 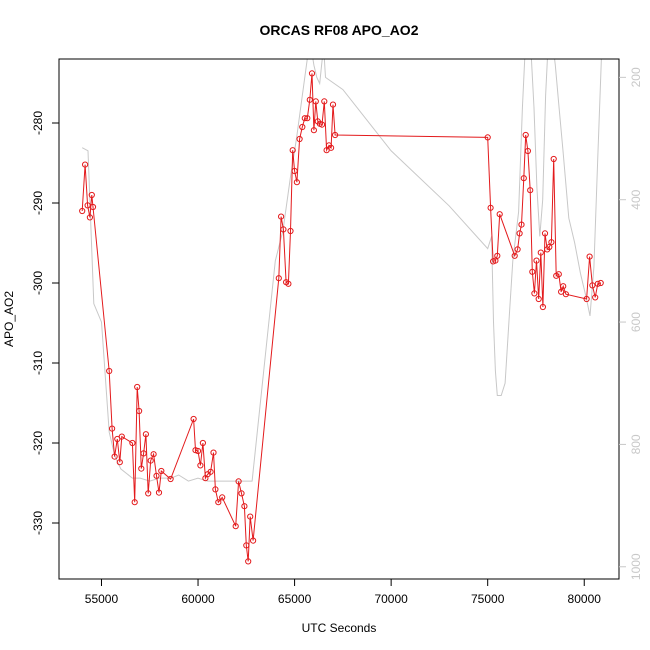 What do you see at coordinates (391, 599) in the screenshot?
I see `x-tick-label: 70000` at bounding box center [391, 599].